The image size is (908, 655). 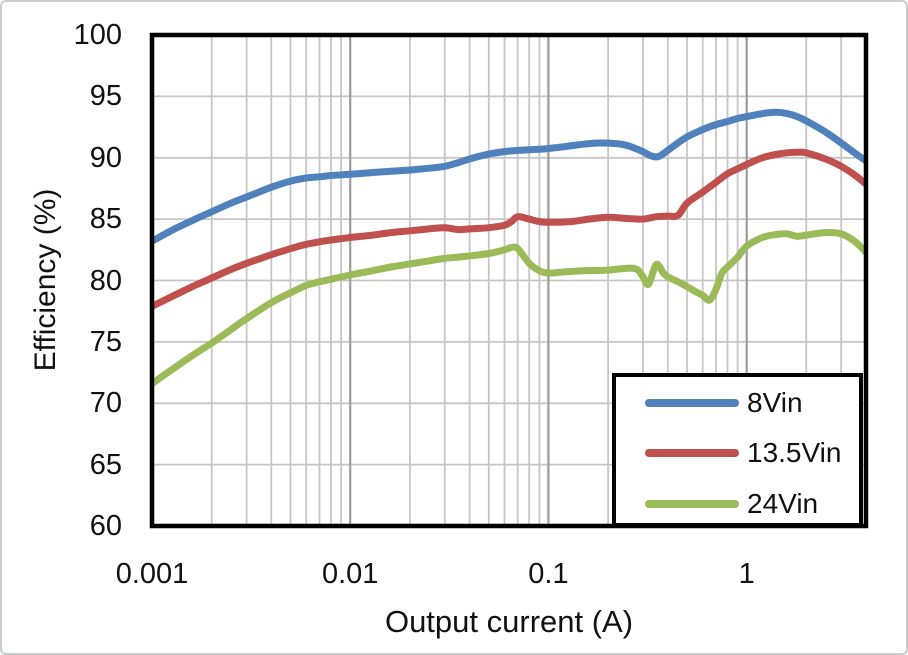 I want to click on legend-line-swatch-8vin, so click(x=692, y=403).